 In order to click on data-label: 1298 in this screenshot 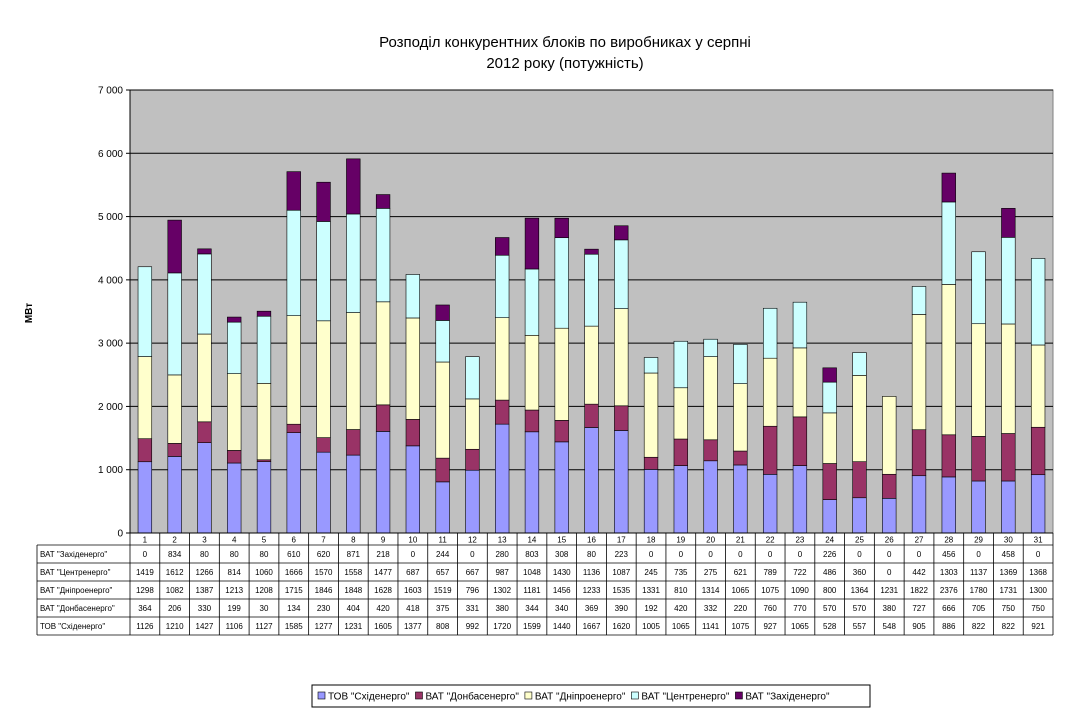, I will do `click(145, 590)`.